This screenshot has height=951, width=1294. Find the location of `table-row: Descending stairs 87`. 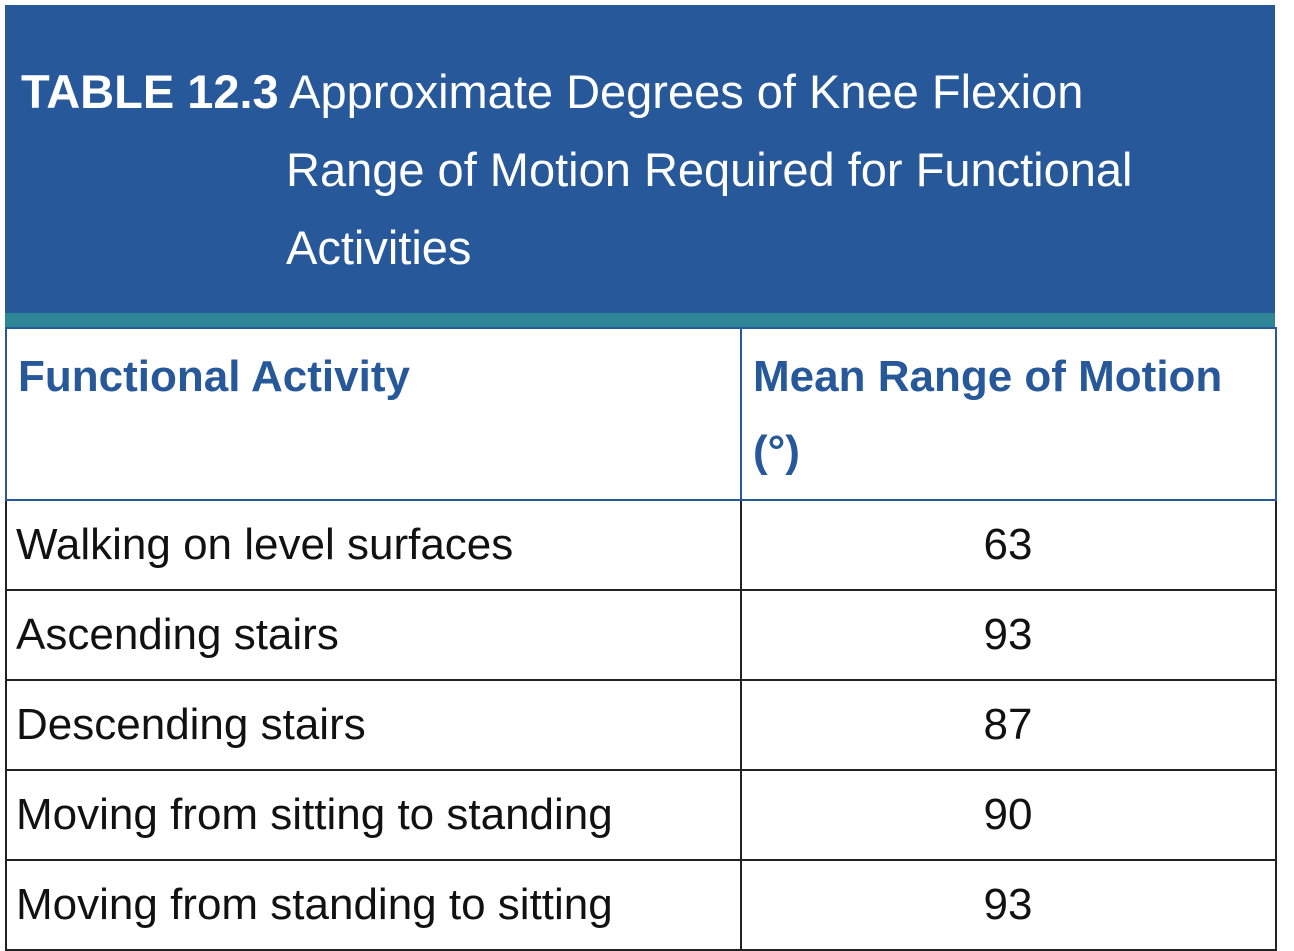

table-row: Descending stairs 87 is located at coordinates (641, 725).